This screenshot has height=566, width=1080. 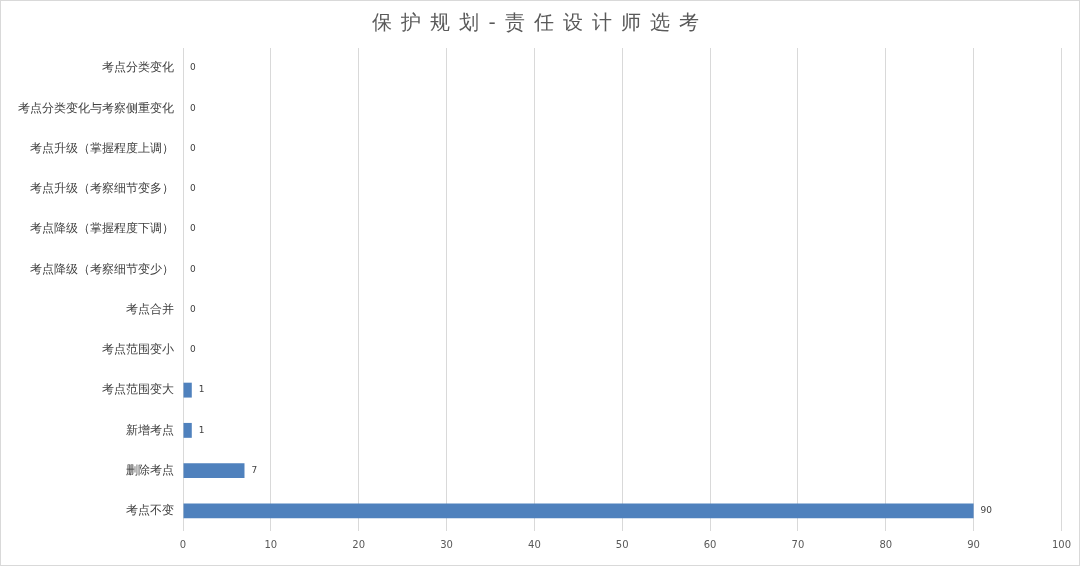 I want to click on x-tick-label: 60, so click(x=710, y=544).